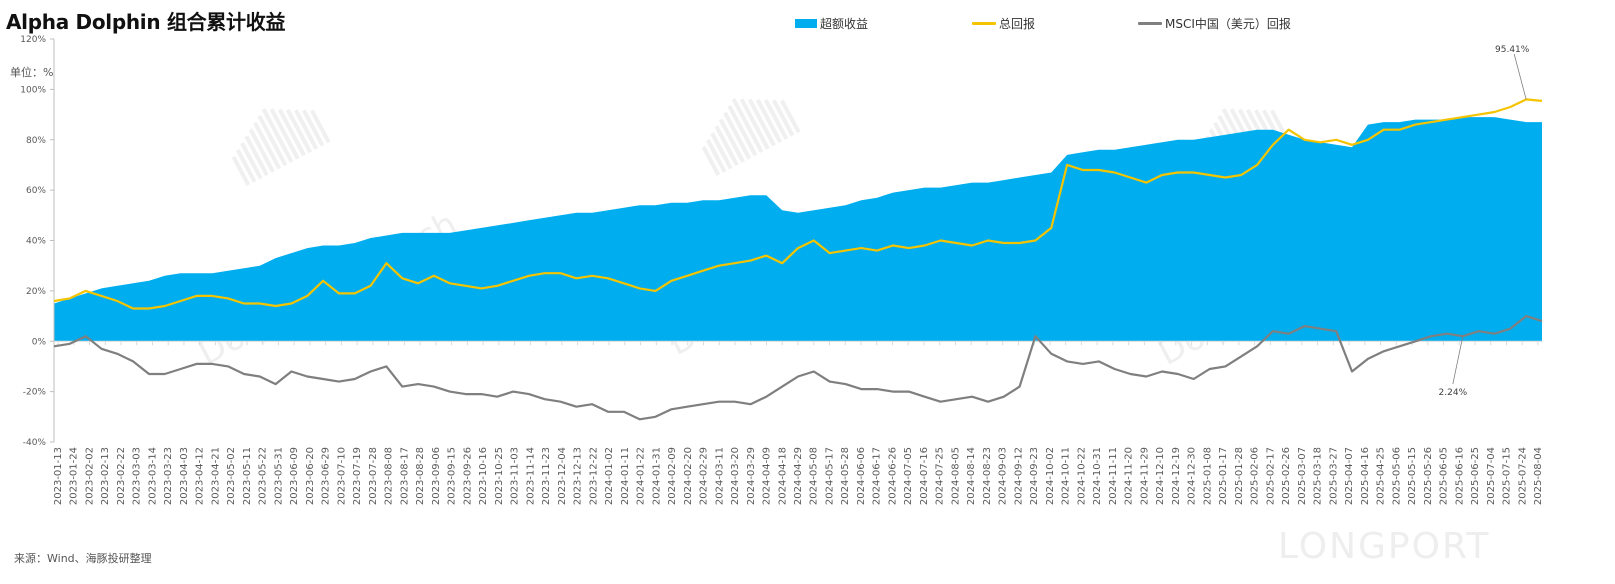 Image resolution: width=1615 pixels, height=584 pixels. I want to click on x-tick-label: 2023-05-02, so click(231, 476).